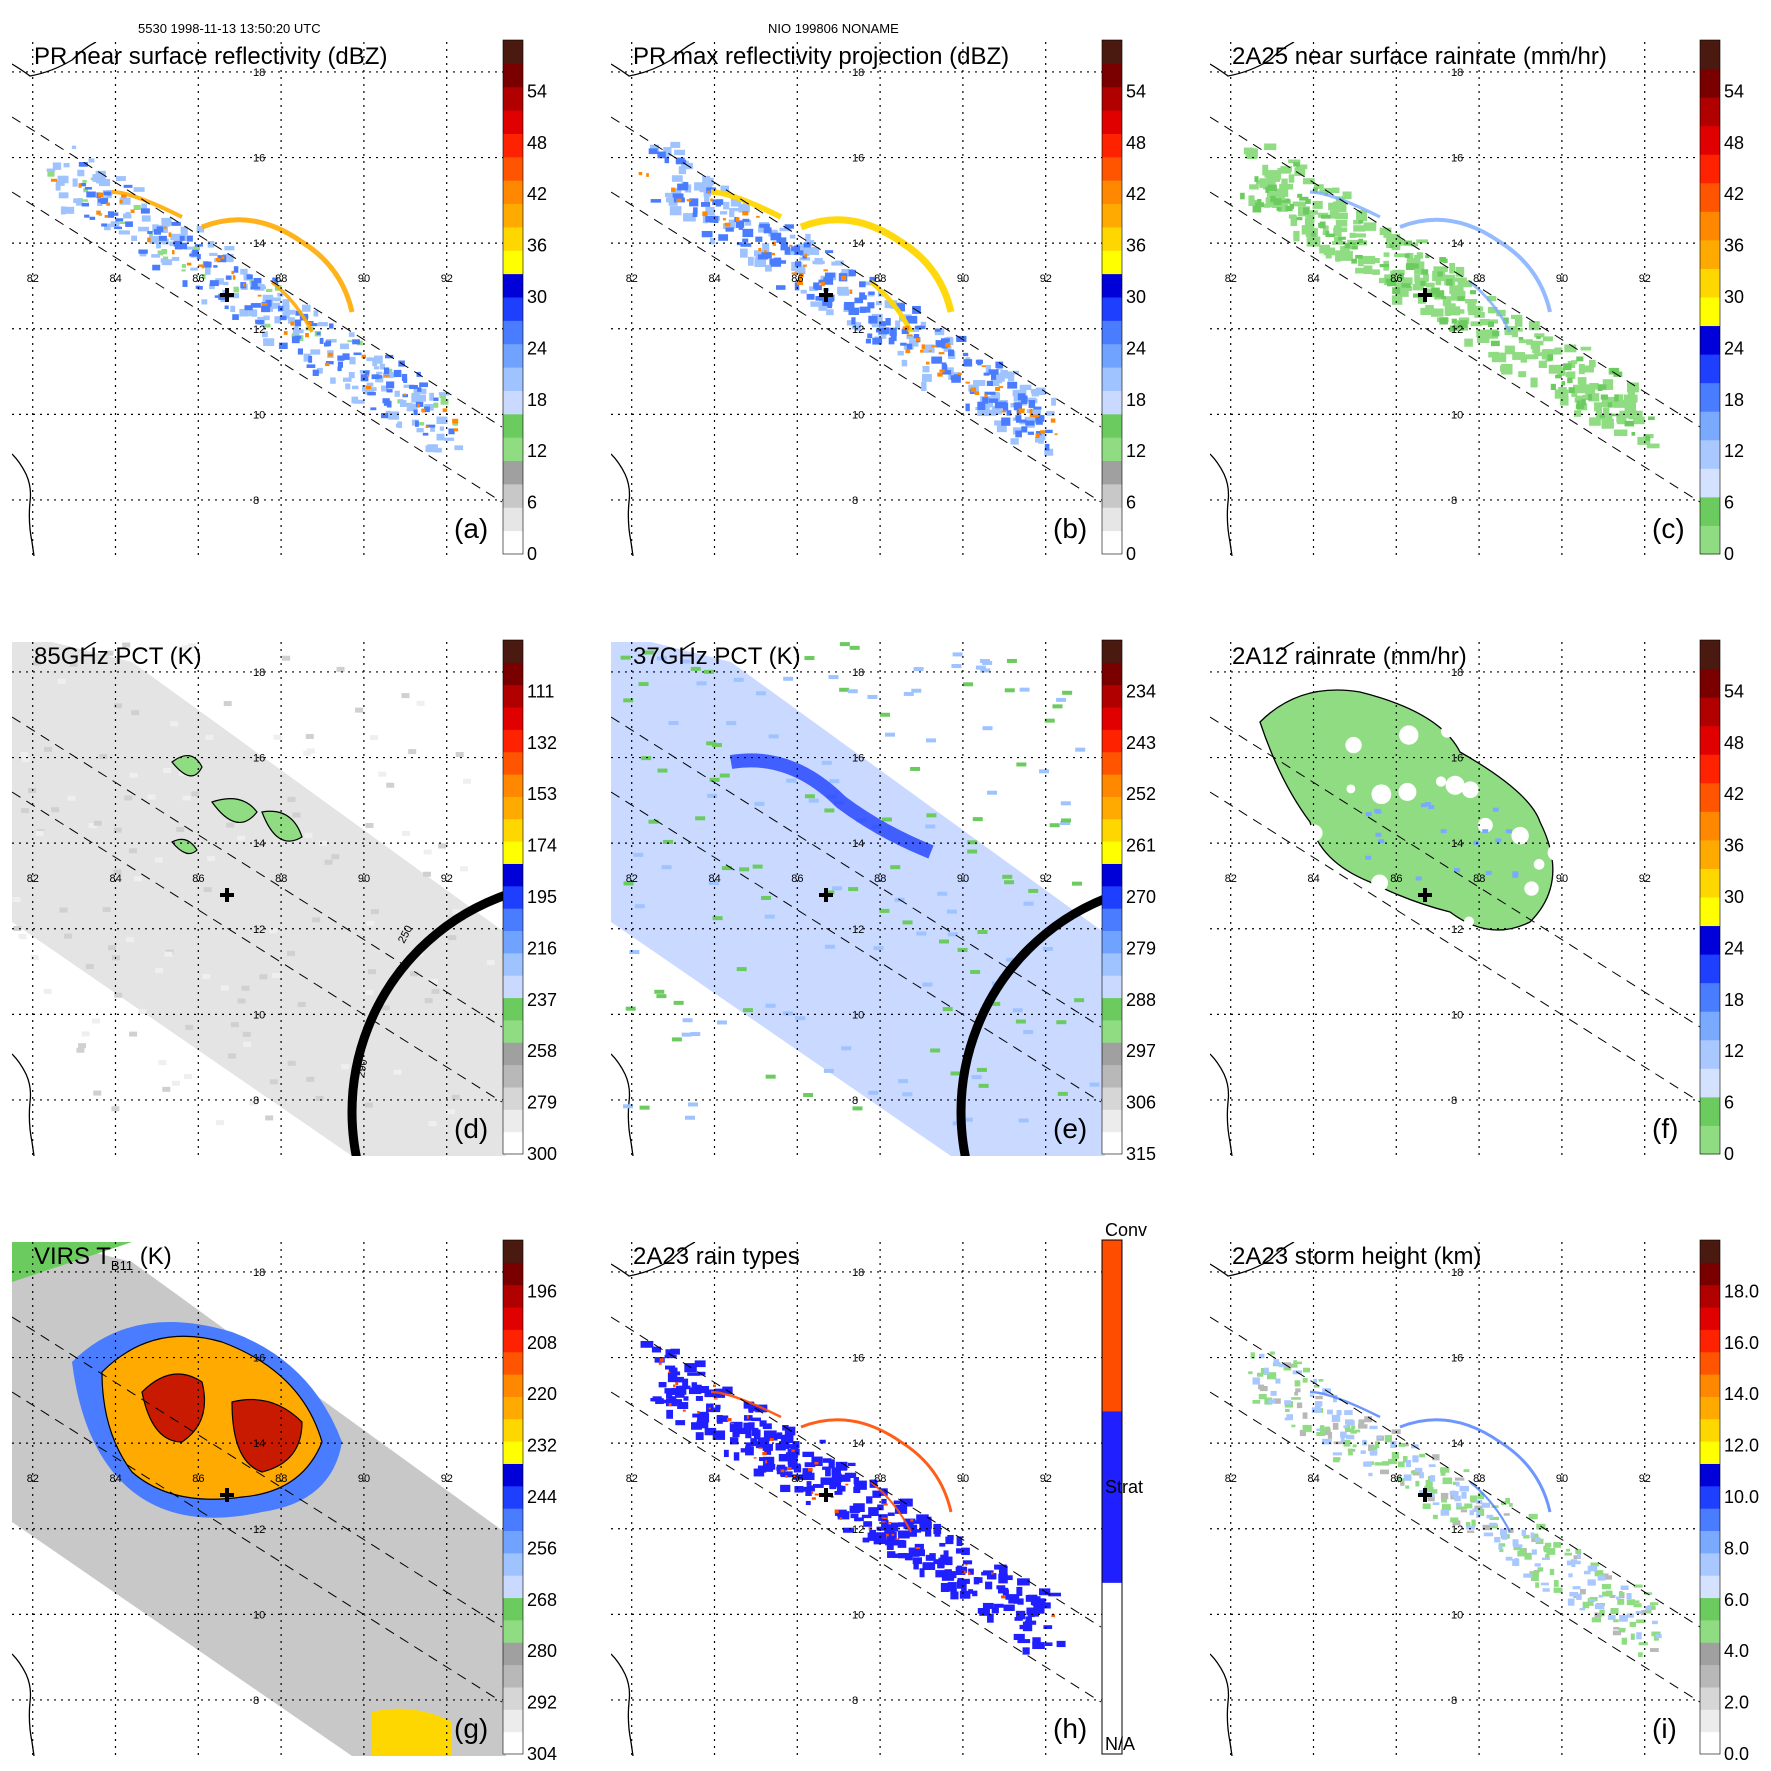 The image size is (1771, 1771). What do you see at coordinates (118, 656) in the screenshot?
I see `panel-title: 85GHz PCT (K)` at bounding box center [118, 656].